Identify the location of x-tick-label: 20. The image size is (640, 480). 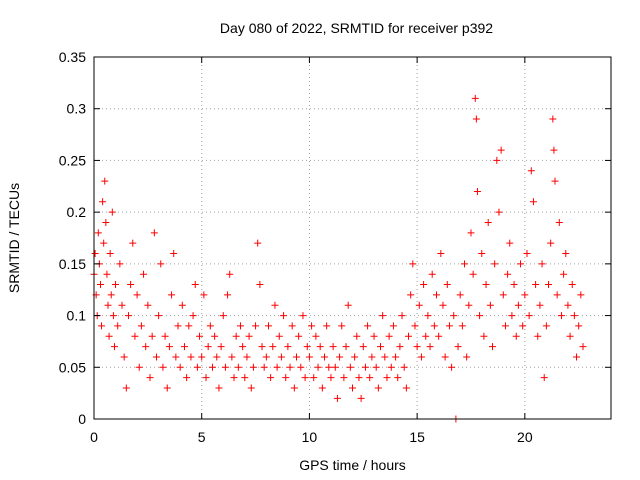
(525, 437).